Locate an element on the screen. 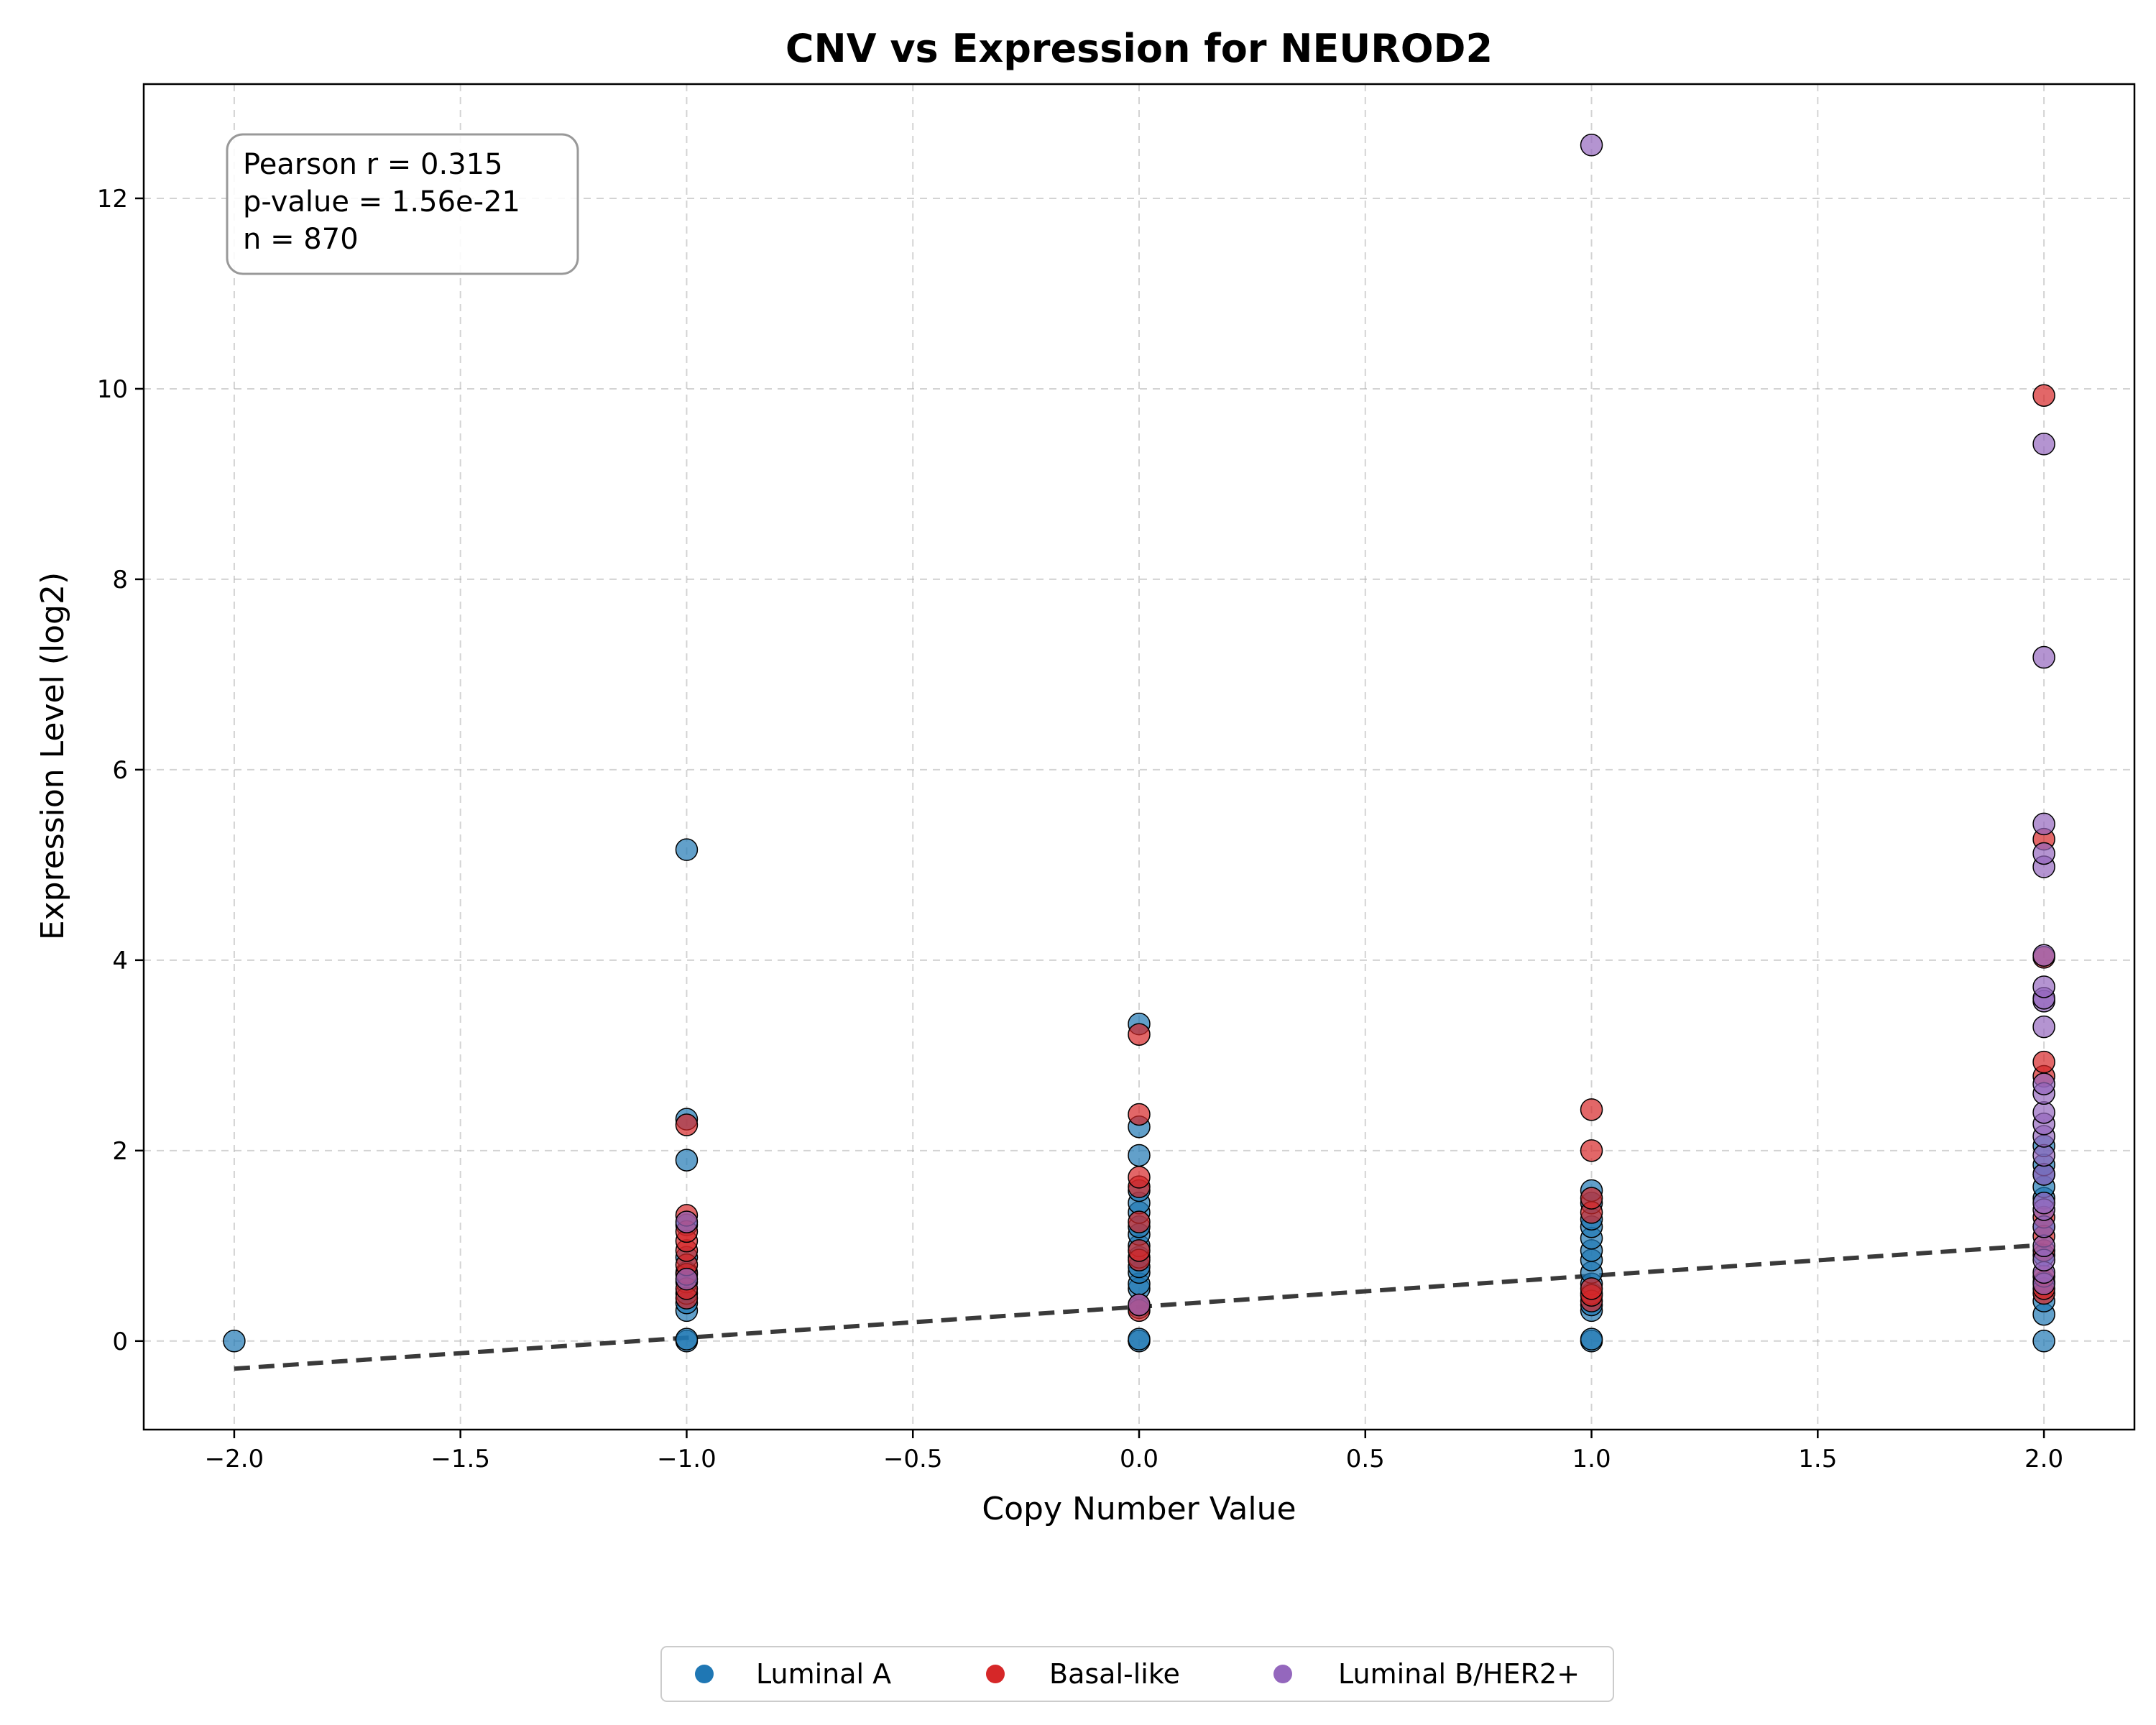  stats-box-frame is located at coordinates (402, 204).